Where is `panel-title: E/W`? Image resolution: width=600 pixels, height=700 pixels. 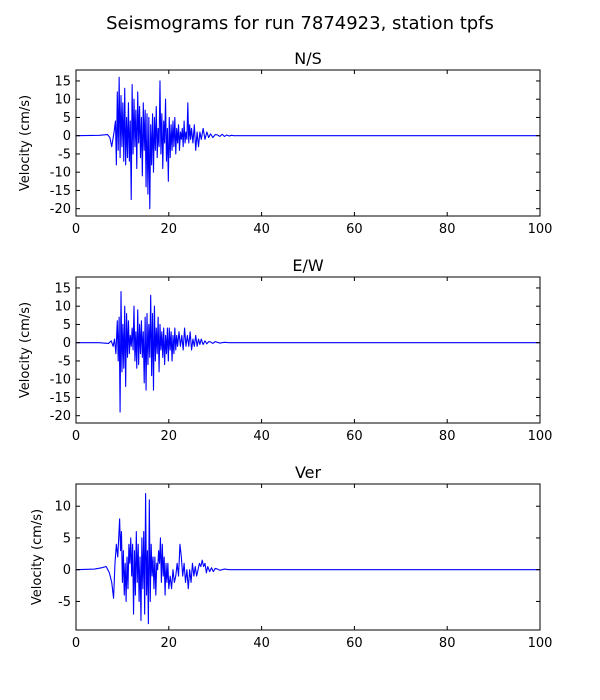
panel-title: E/W is located at coordinates (308, 265).